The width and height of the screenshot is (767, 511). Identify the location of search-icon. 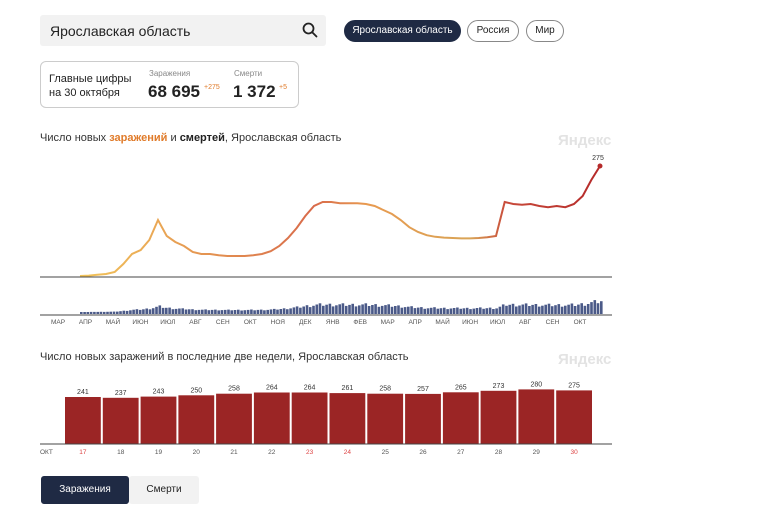
(310, 30).